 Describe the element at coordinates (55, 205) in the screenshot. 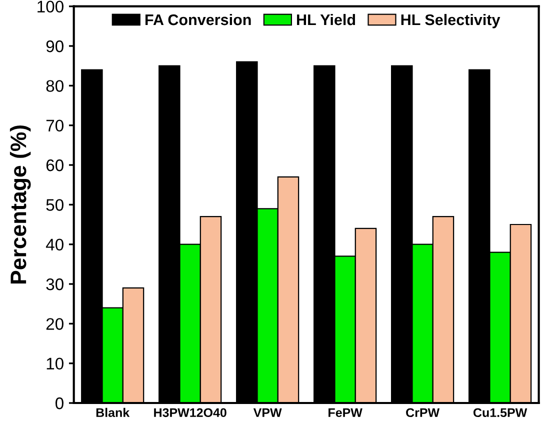

I see `y-tick-label: 50` at that location.